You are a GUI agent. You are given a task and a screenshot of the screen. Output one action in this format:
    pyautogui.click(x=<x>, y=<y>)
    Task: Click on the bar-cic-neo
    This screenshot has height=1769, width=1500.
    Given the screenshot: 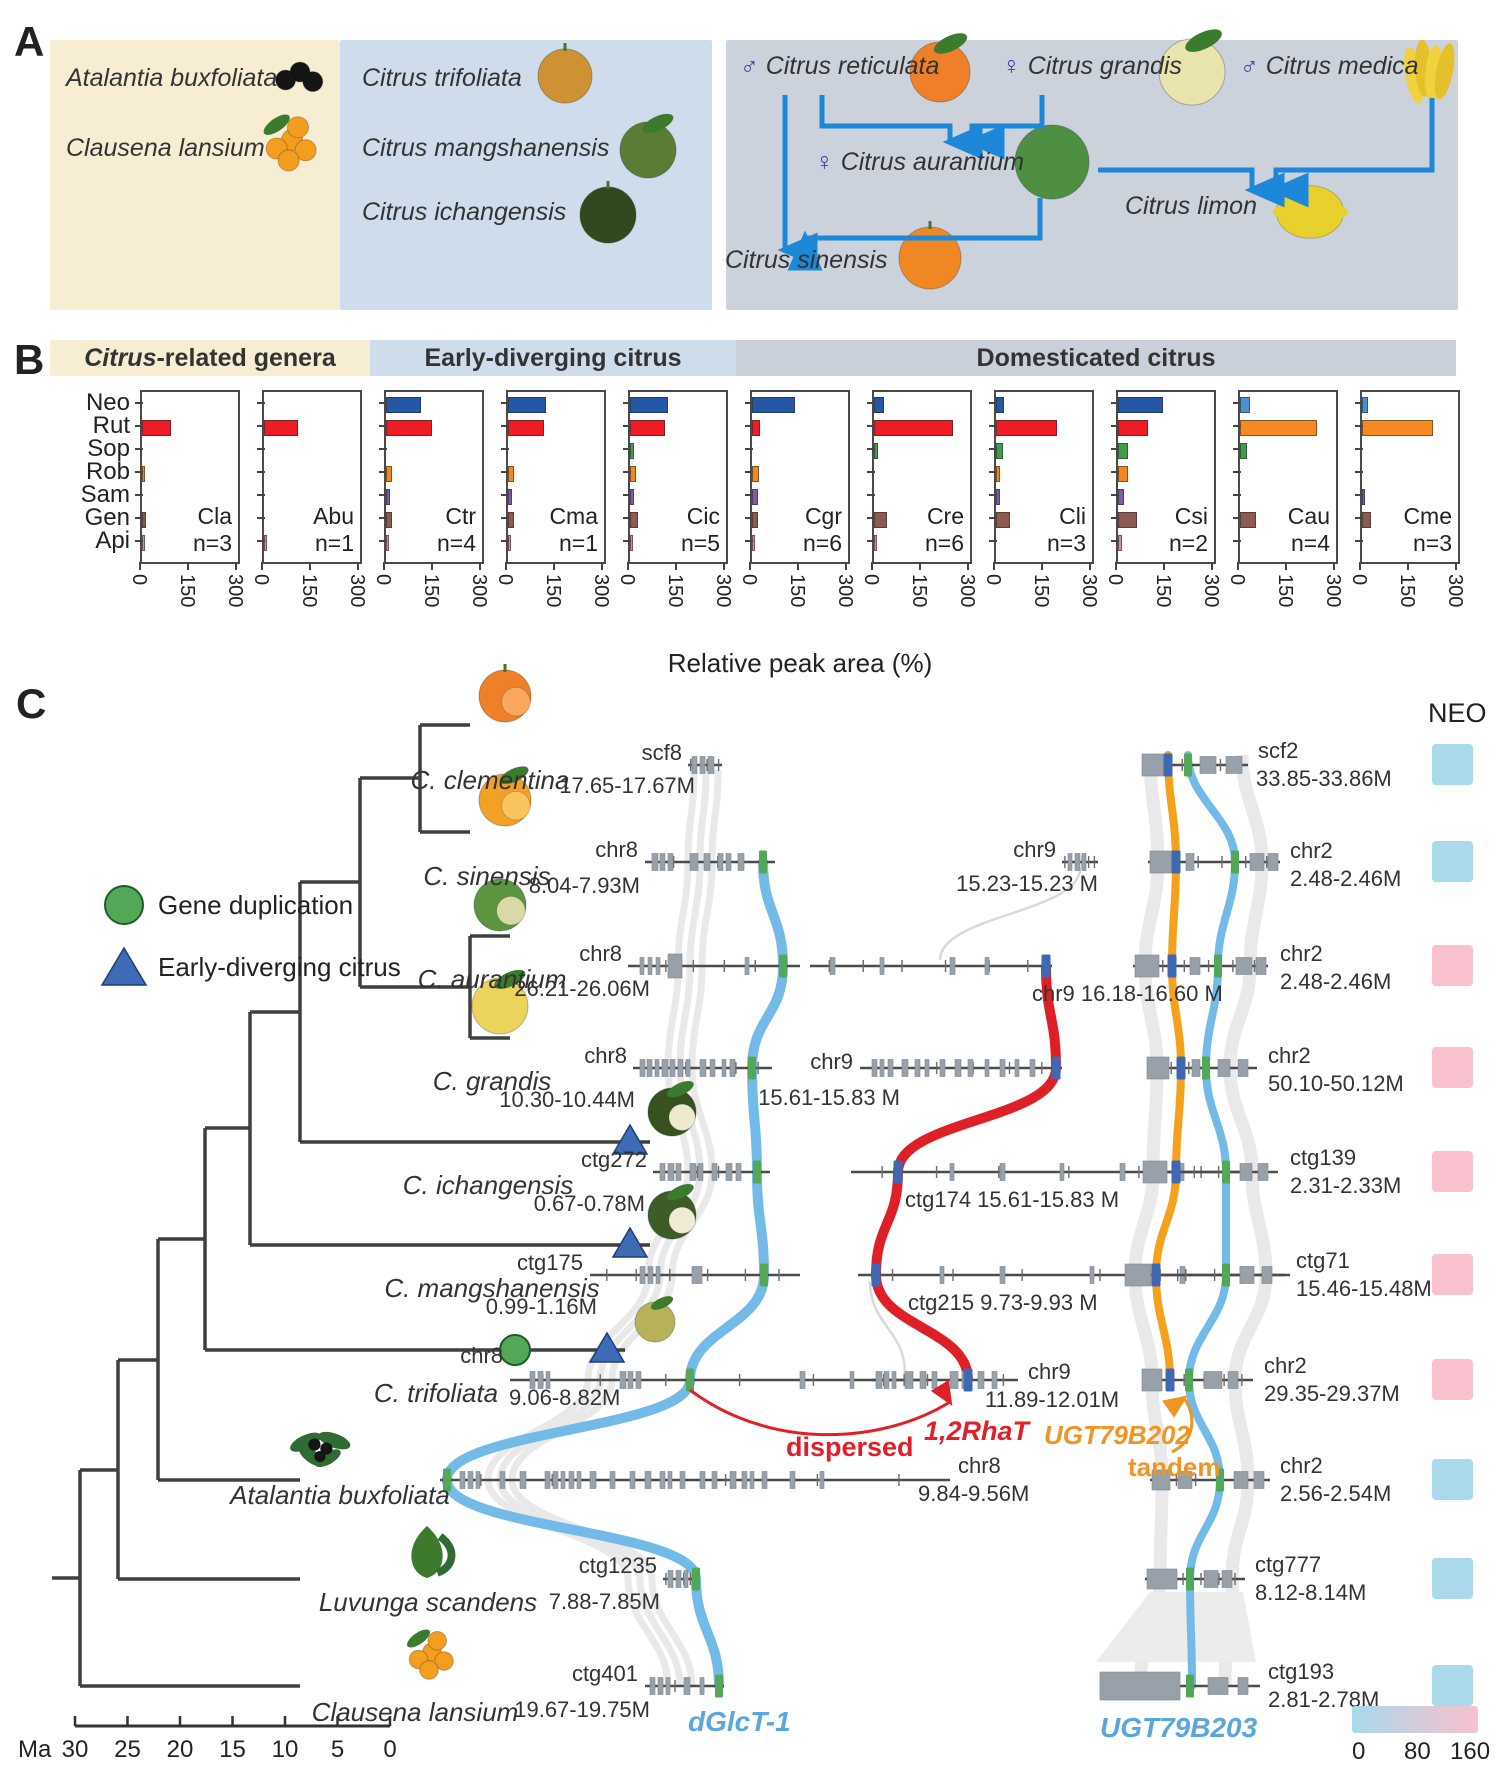 What is the action you would take?
    pyautogui.click(x=649, y=405)
    